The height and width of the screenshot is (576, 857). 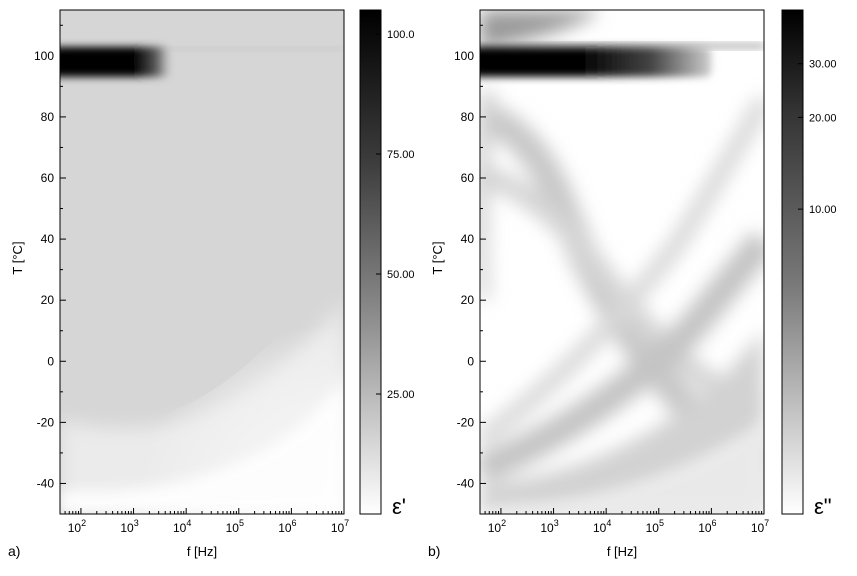 What do you see at coordinates (294, 523) in the screenshot?
I see `x-tick-exp-a-4: 6` at bounding box center [294, 523].